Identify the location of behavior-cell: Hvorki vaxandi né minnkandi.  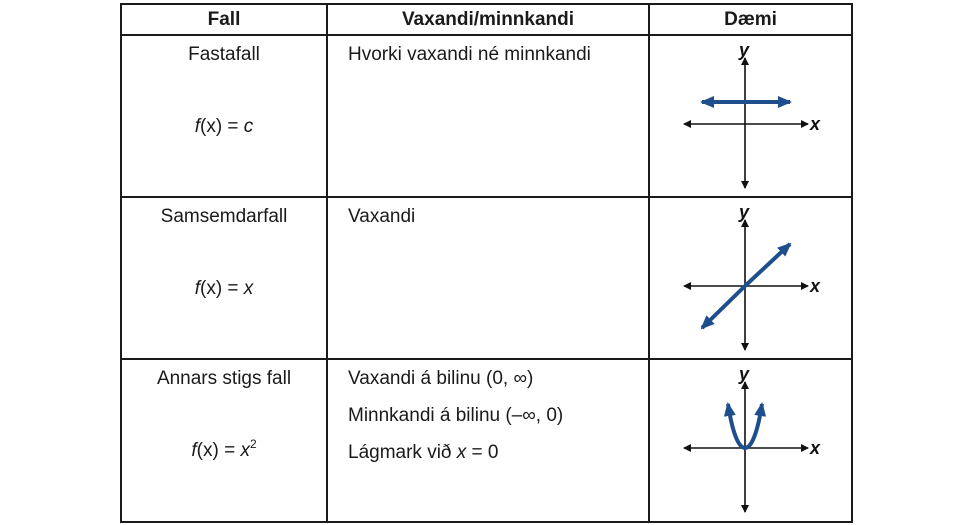
(488, 116).